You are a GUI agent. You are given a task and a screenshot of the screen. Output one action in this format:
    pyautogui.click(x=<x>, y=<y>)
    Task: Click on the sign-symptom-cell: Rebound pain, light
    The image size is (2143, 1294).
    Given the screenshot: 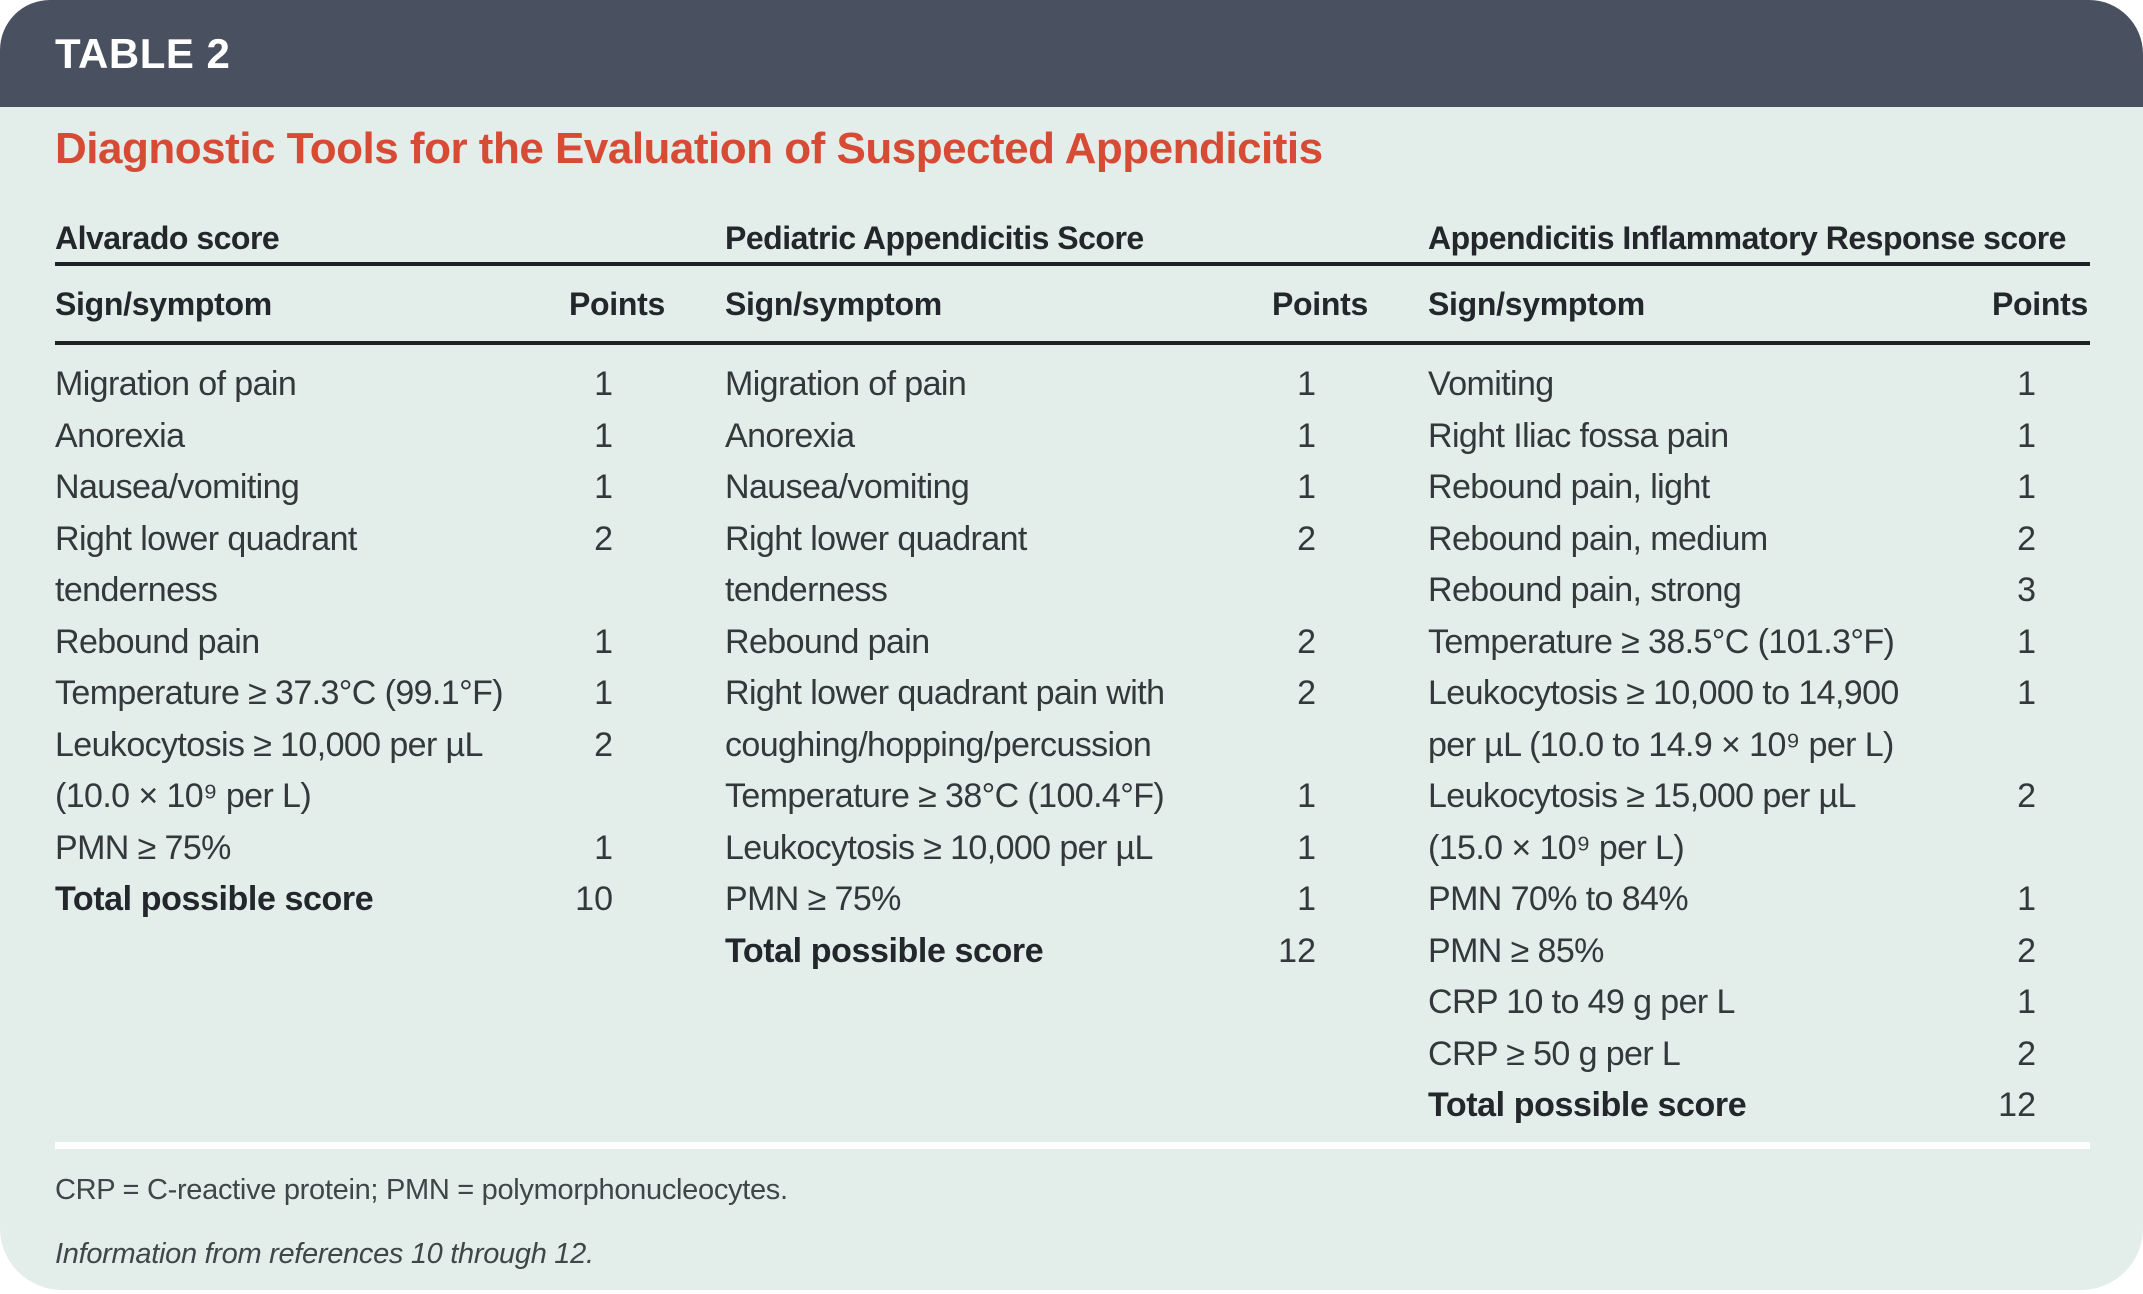 What is the action you would take?
    pyautogui.click(x=1569, y=487)
    